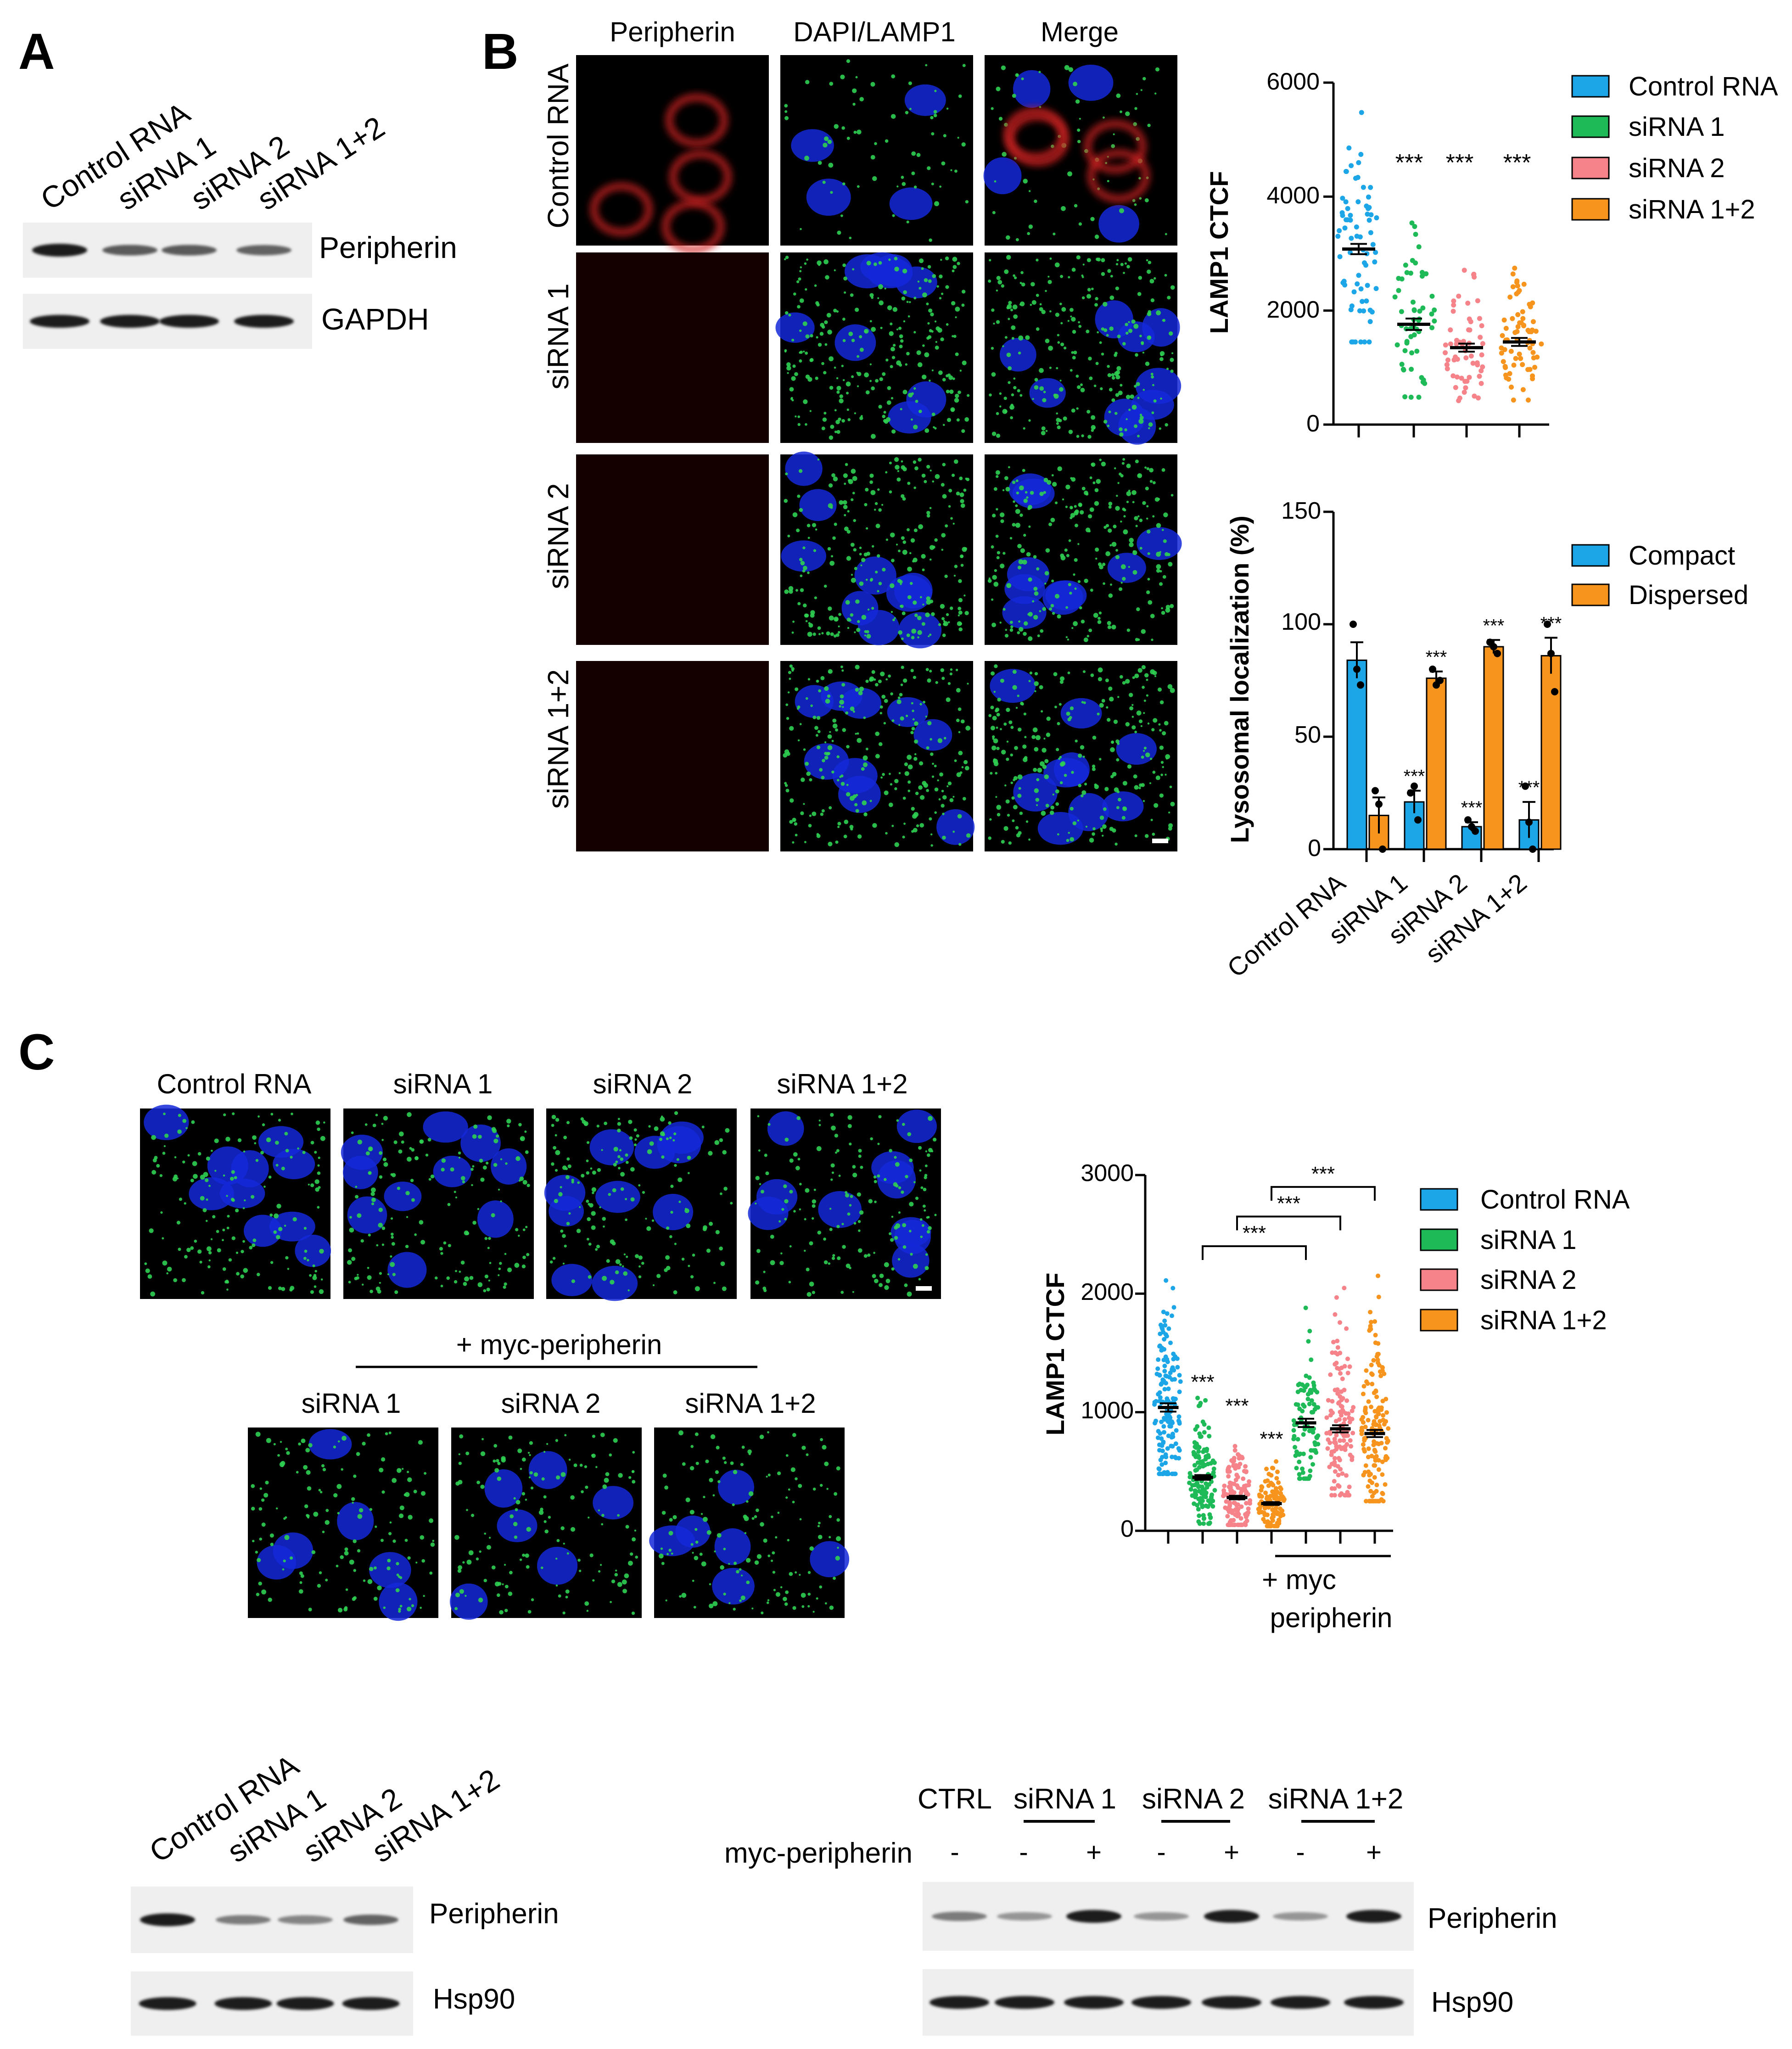  Describe the element at coordinates (1436, 657) in the screenshot. I see `sig-label: ***` at that location.